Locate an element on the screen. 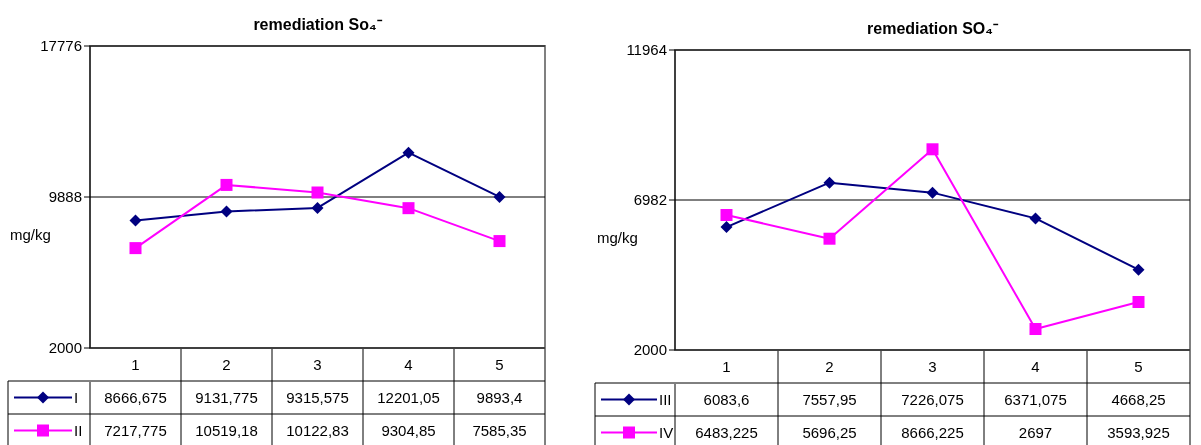 This screenshot has width=1201, height=445. data-label: 6083,6 is located at coordinates (726, 399).